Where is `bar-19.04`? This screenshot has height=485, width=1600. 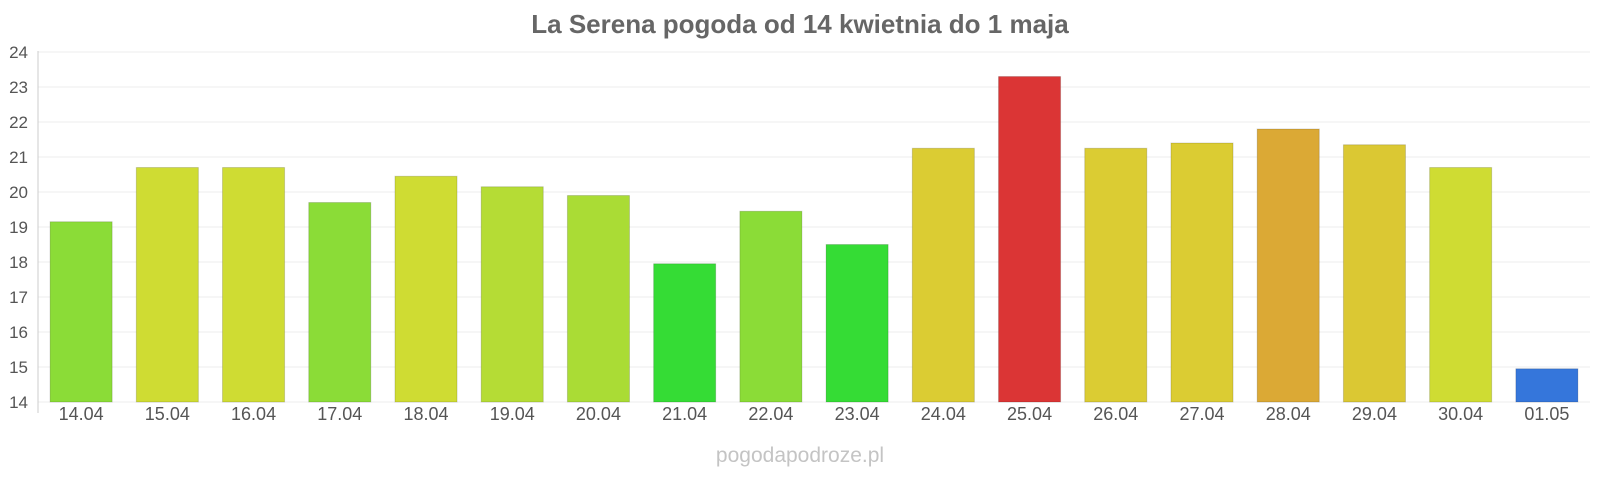 bar-19.04 is located at coordinates (512, 294).